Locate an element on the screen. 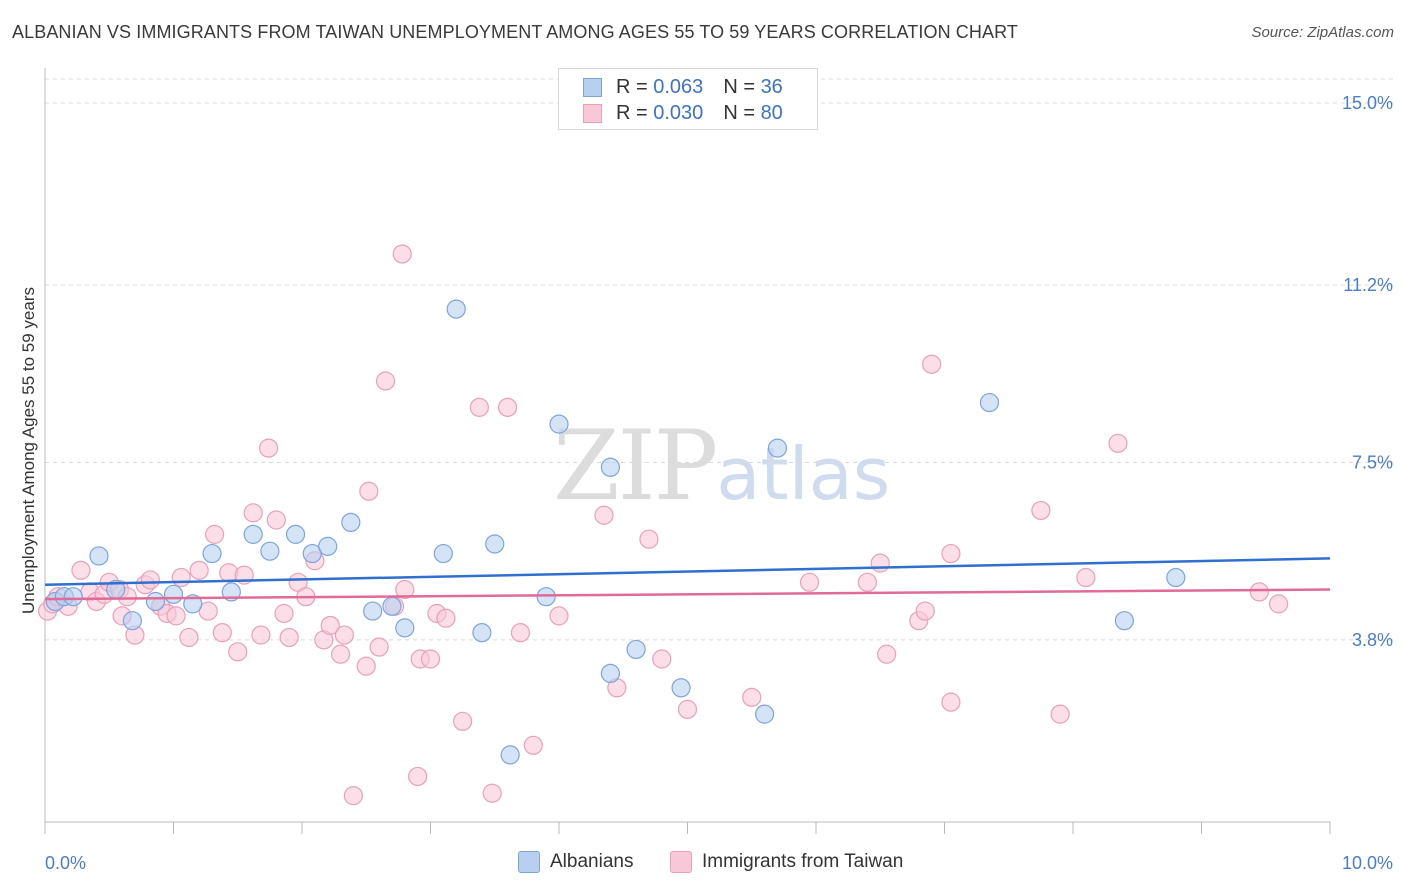 This screenshot has width=1406, height=892. albanian-trendline is located at coordinates (687, 571).